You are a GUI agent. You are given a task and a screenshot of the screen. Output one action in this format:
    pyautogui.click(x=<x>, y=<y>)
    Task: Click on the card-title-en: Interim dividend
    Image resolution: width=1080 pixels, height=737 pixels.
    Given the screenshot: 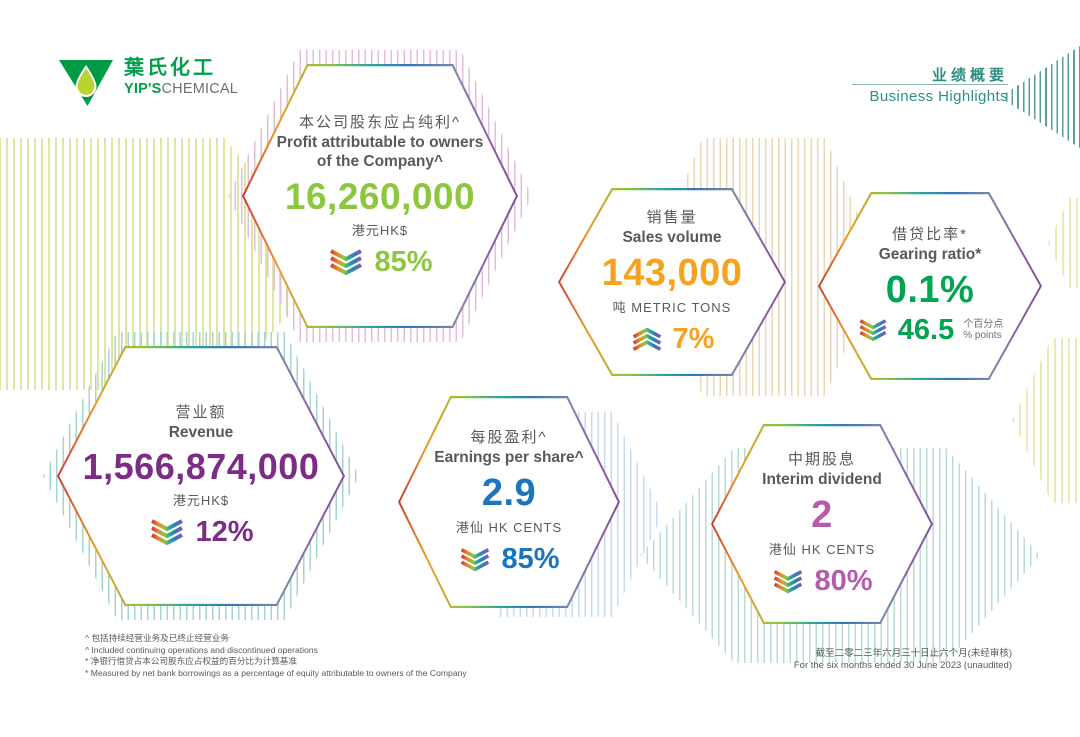 What is the action you would take?
    pyautogui.click(x=822, y=480)
    